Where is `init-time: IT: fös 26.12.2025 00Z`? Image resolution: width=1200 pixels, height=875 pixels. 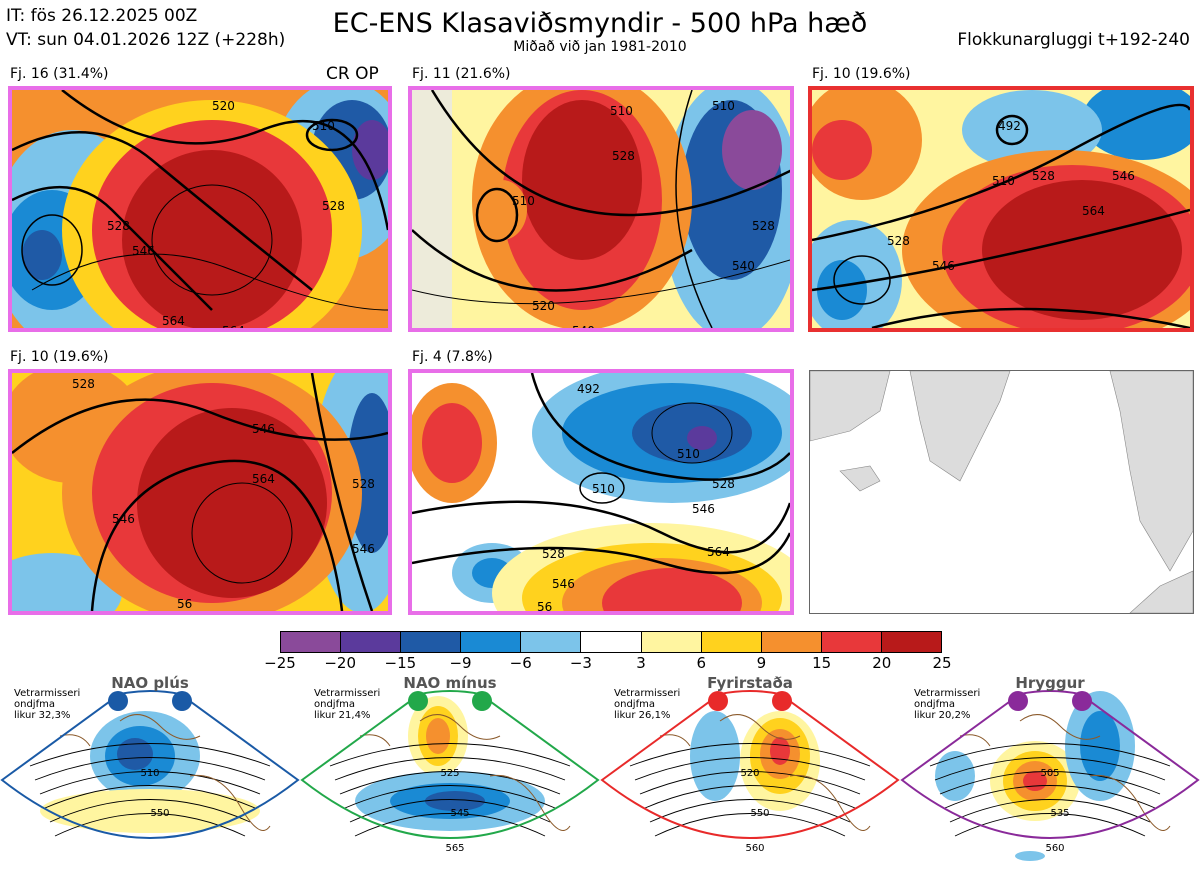 init-time: IT: fös 26.12.2025 00Z is located at coordinates (102, 16).